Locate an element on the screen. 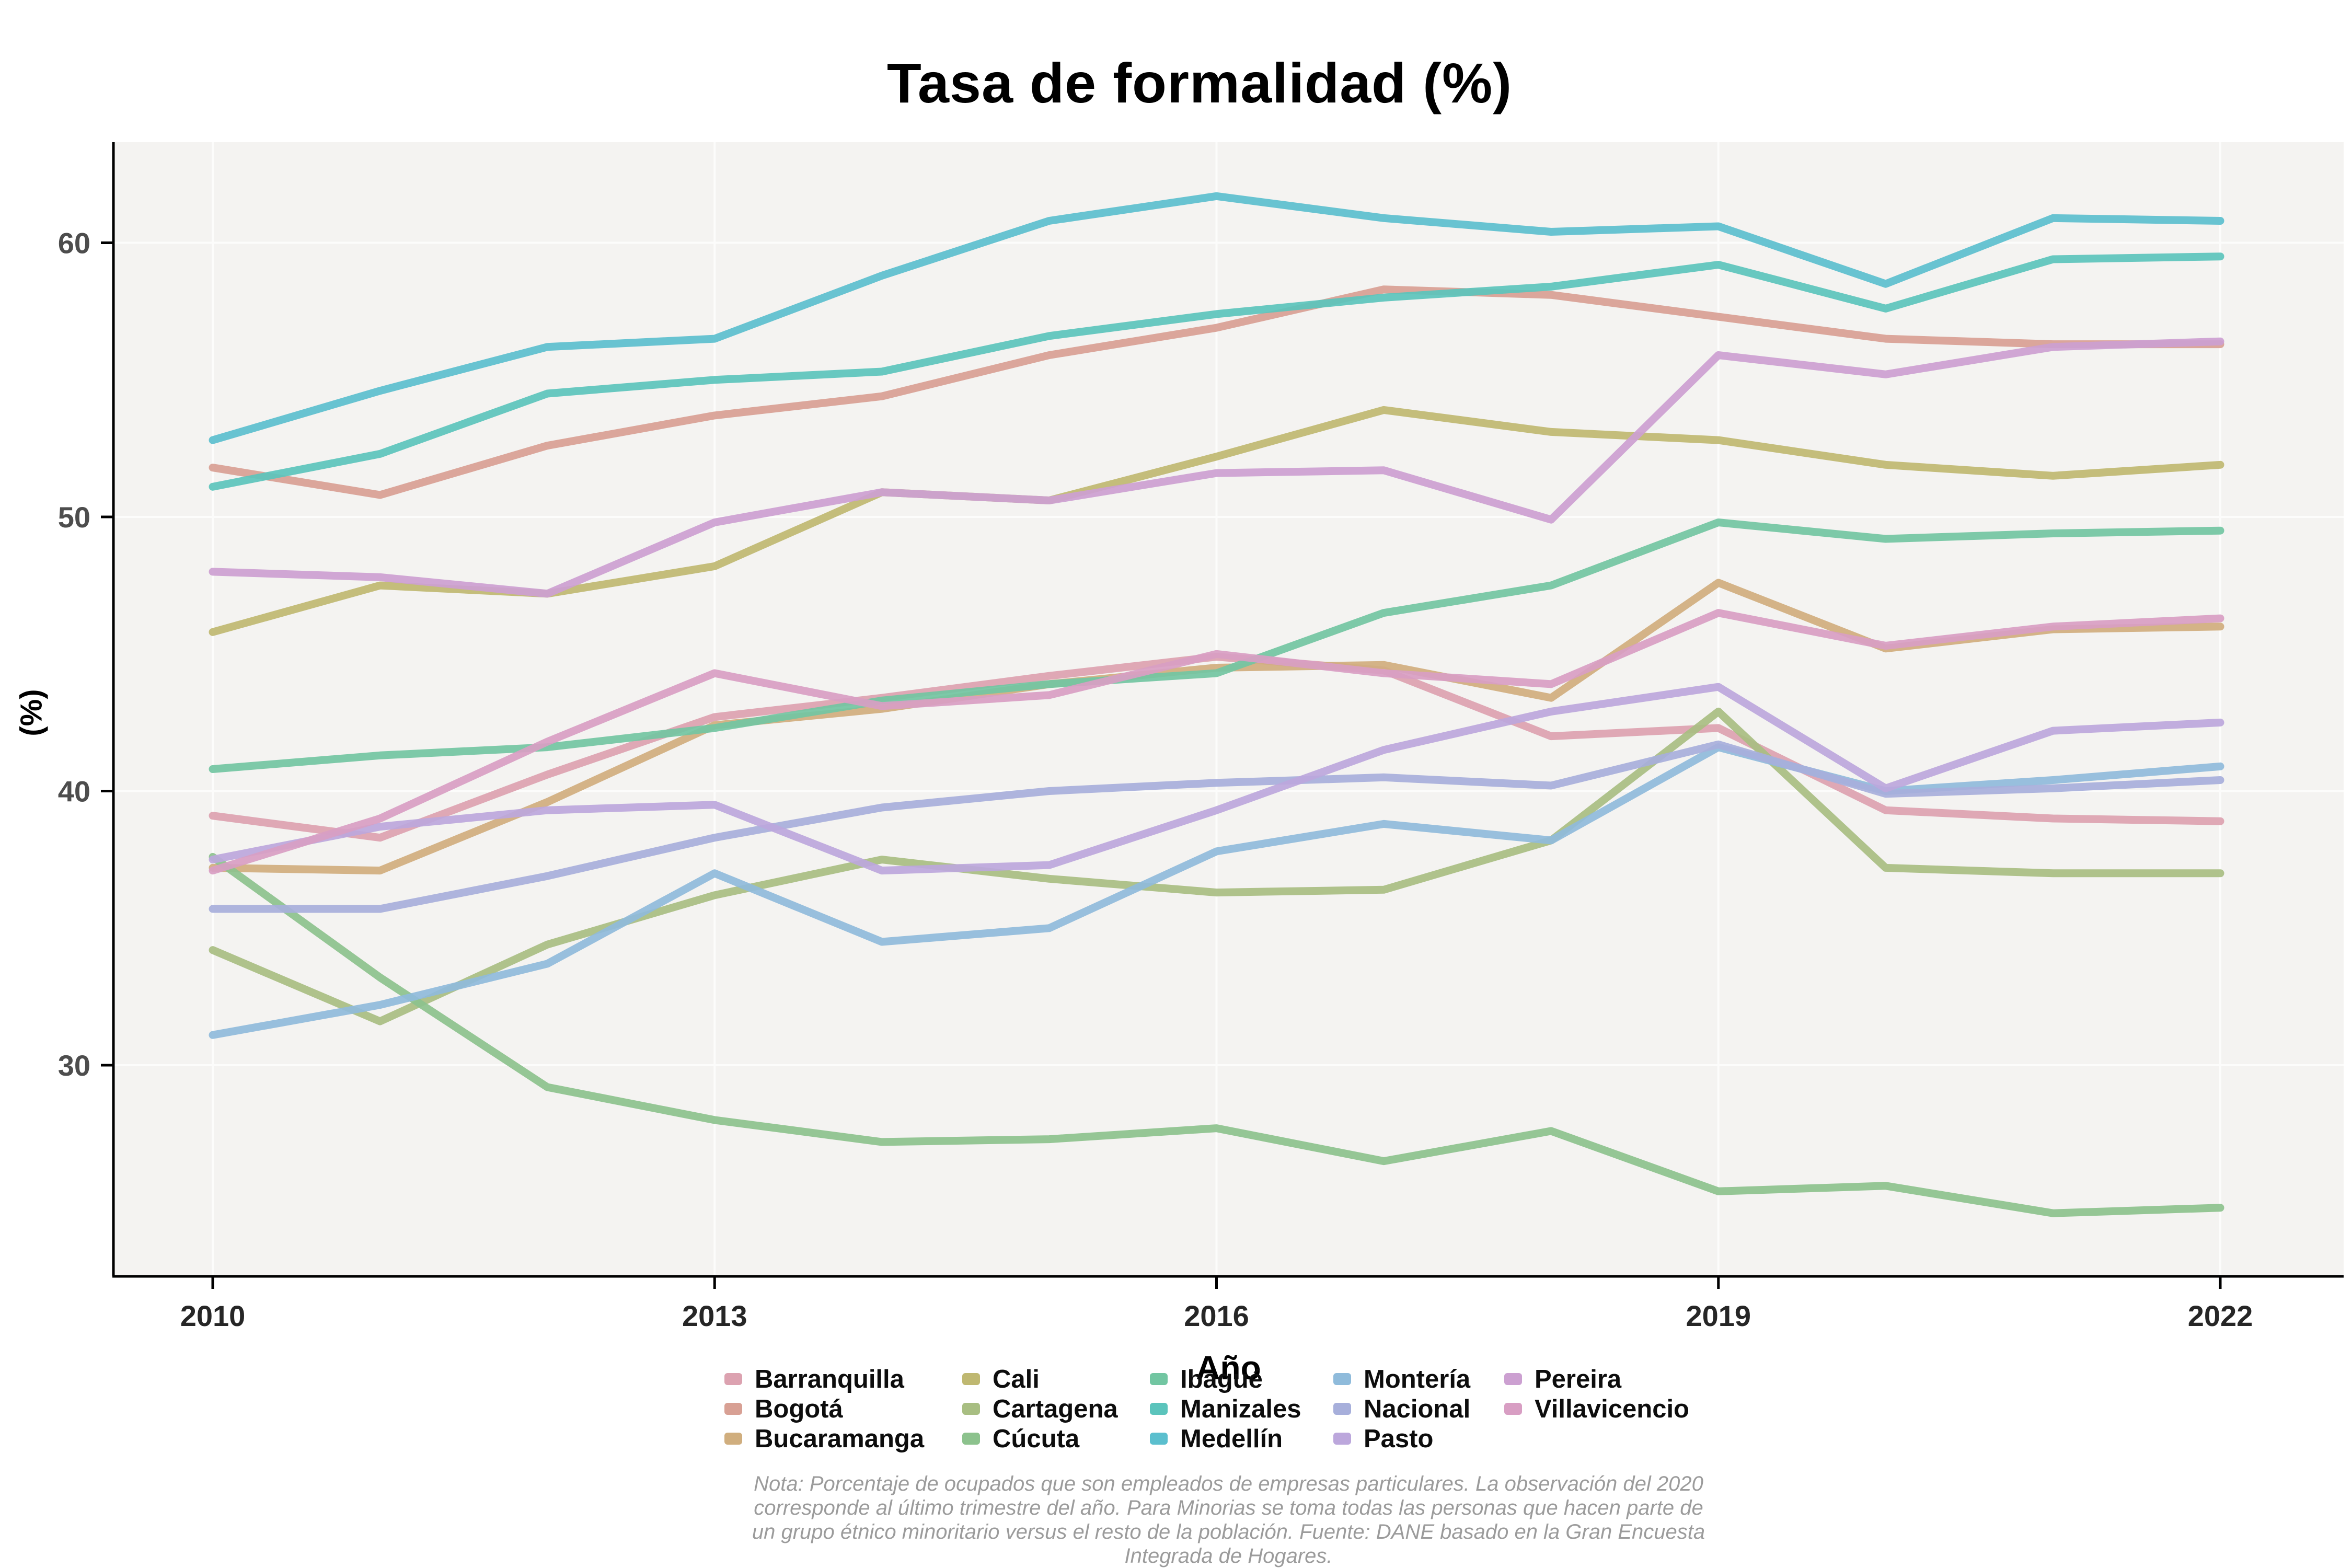 This screenshot has height=1568, width=2352. legend-label: Cali is located at coordinates (1016, 1379).